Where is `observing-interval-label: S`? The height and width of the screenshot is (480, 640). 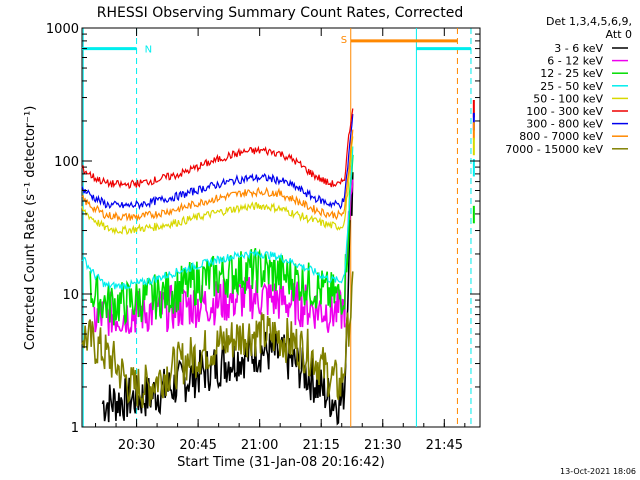 observing-interval-label: S is located at coordinates (344, 40).